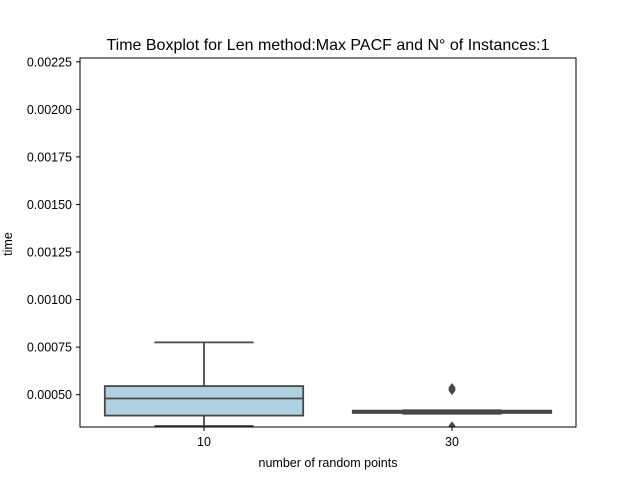 The height and width of the screenshot is (480, 640). Describe the element at coordinates (49, 300) in the screenshot. I see `y-tick-label-2: 0.00100` at that location.